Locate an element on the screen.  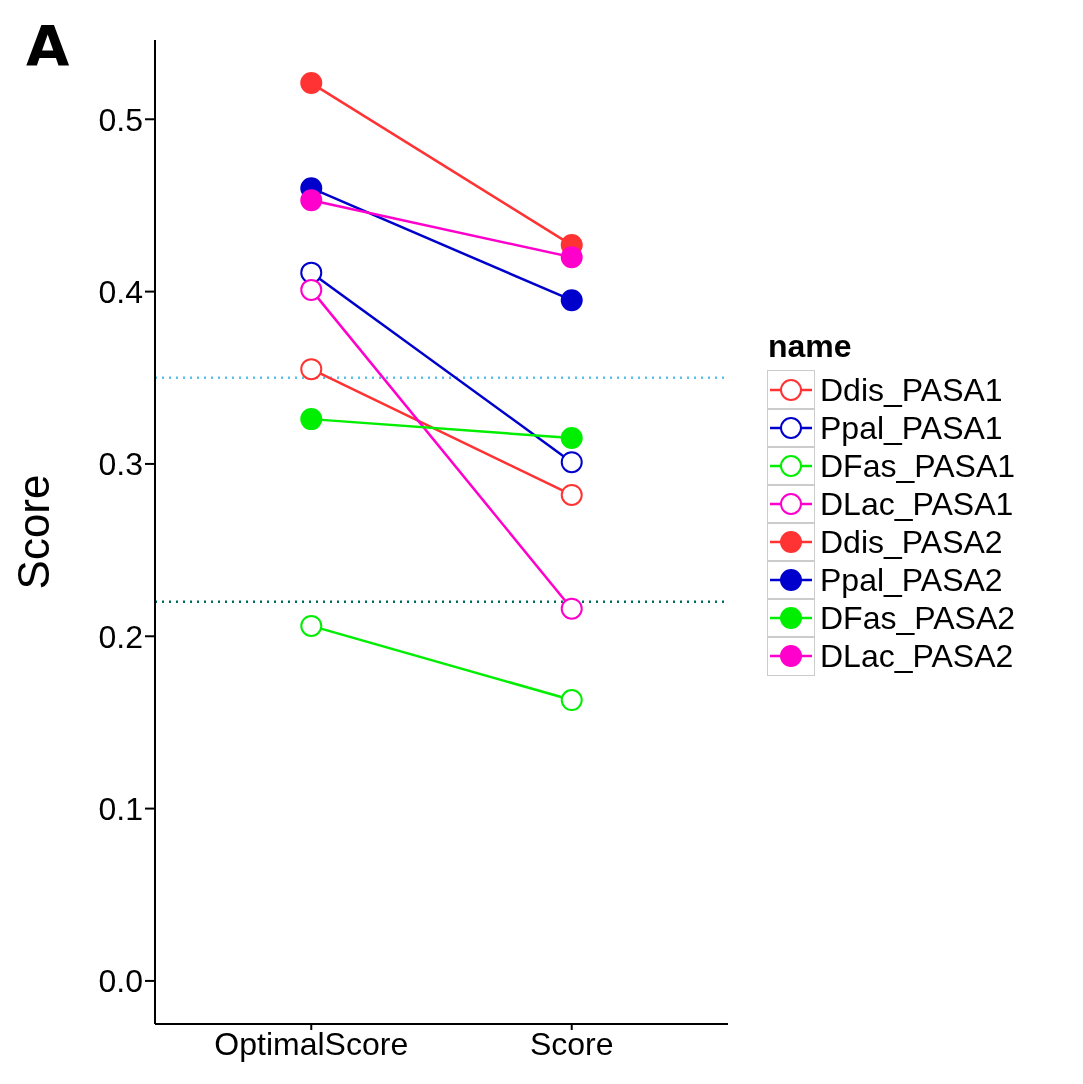
legend-title: name is located at coordinates (810, 346).